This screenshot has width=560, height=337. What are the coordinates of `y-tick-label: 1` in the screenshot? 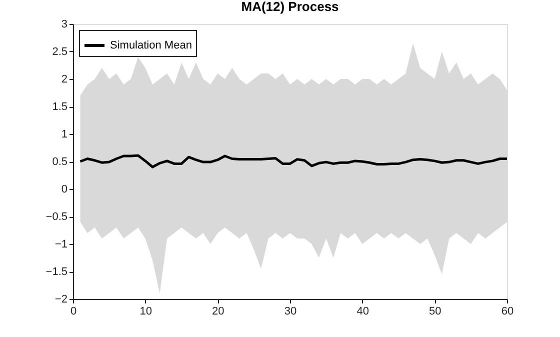 It's located at (64, 134).